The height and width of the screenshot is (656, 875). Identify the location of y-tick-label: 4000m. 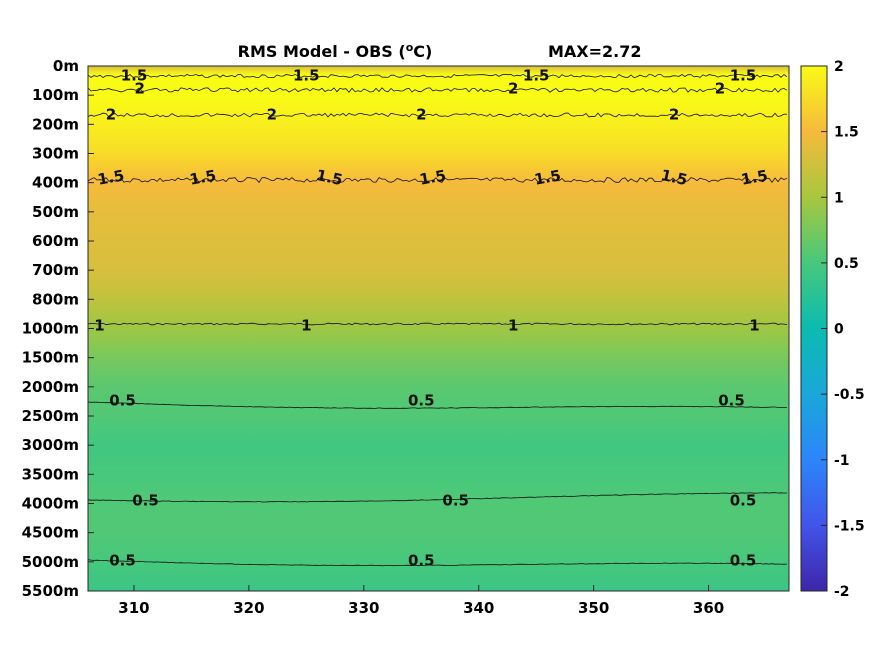
(50, 504).